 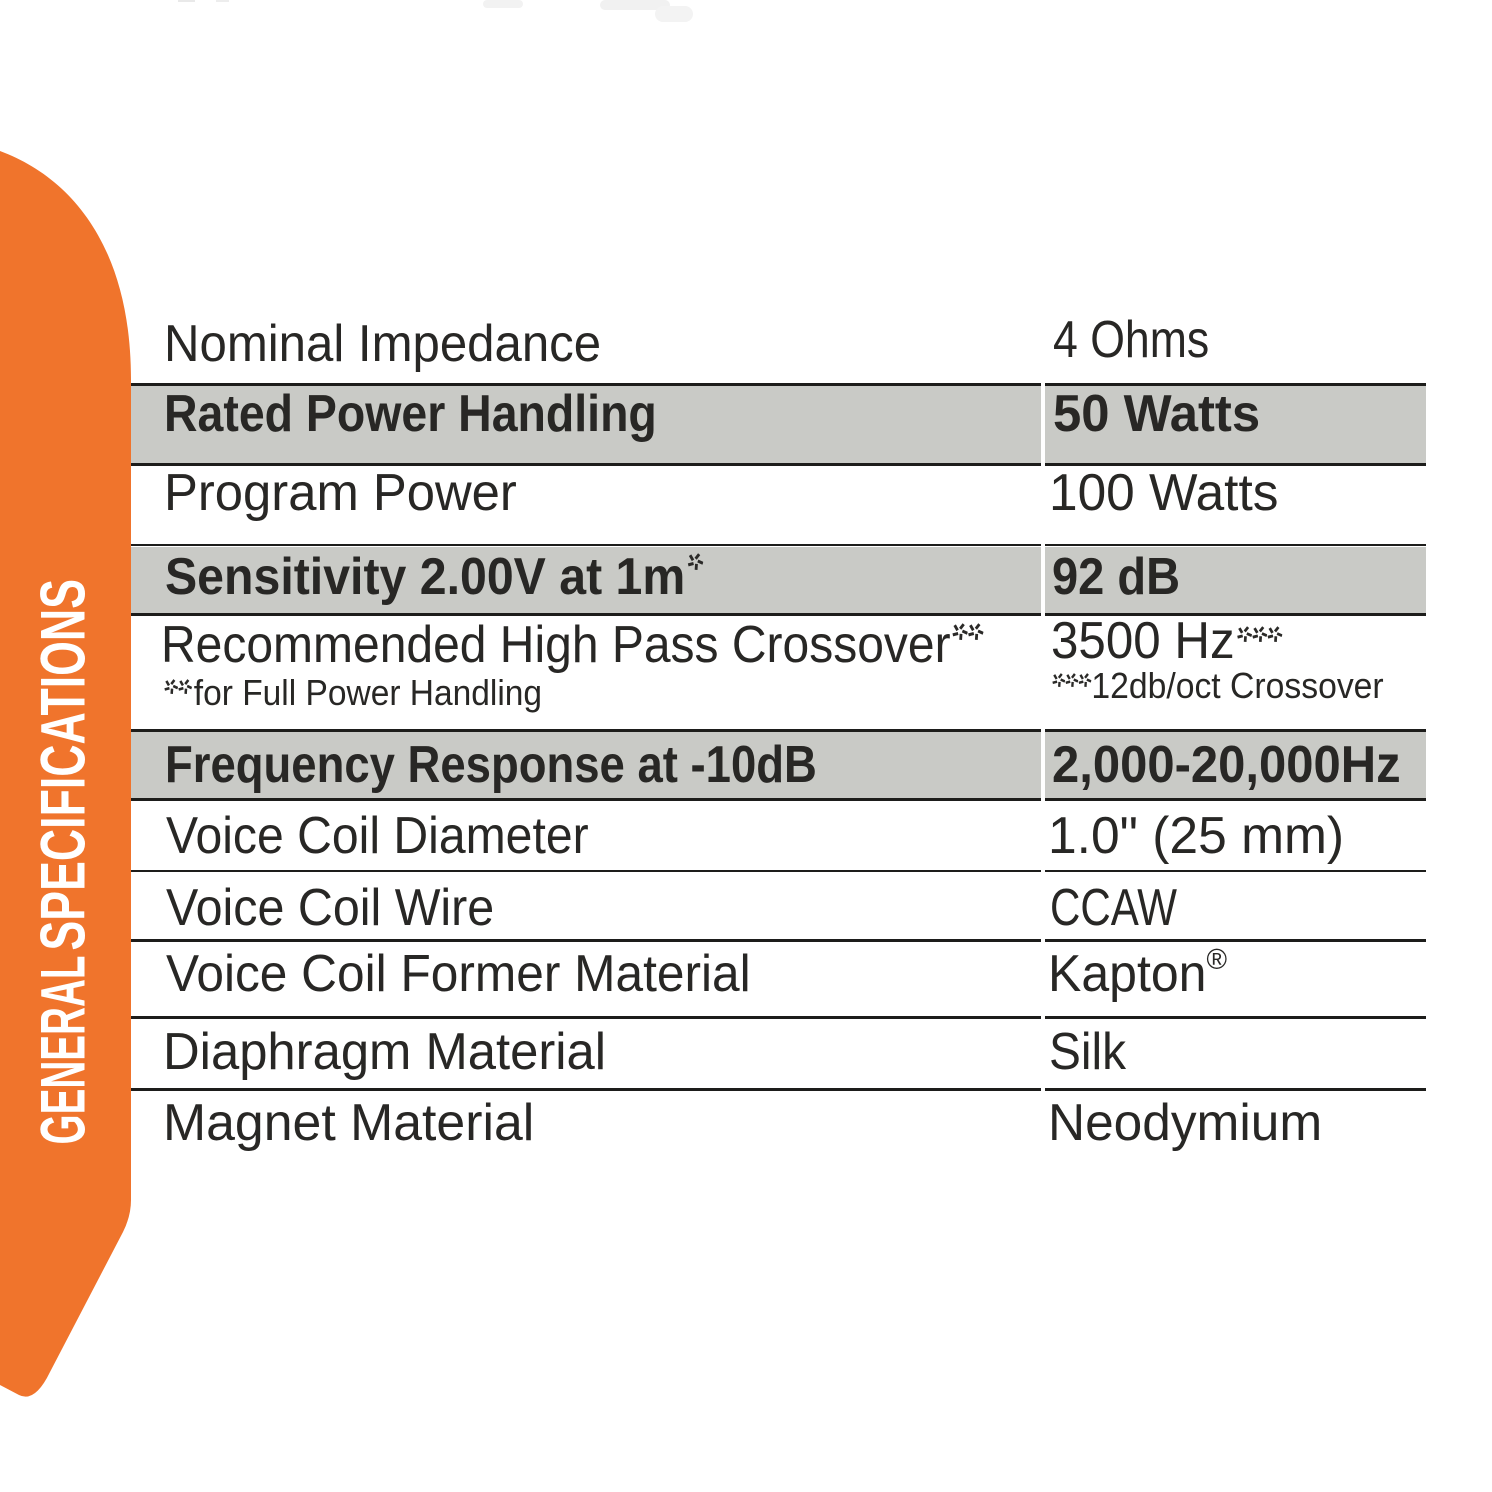 I want to click on svg-text: GENERAL, so click(x=64, y=1050).